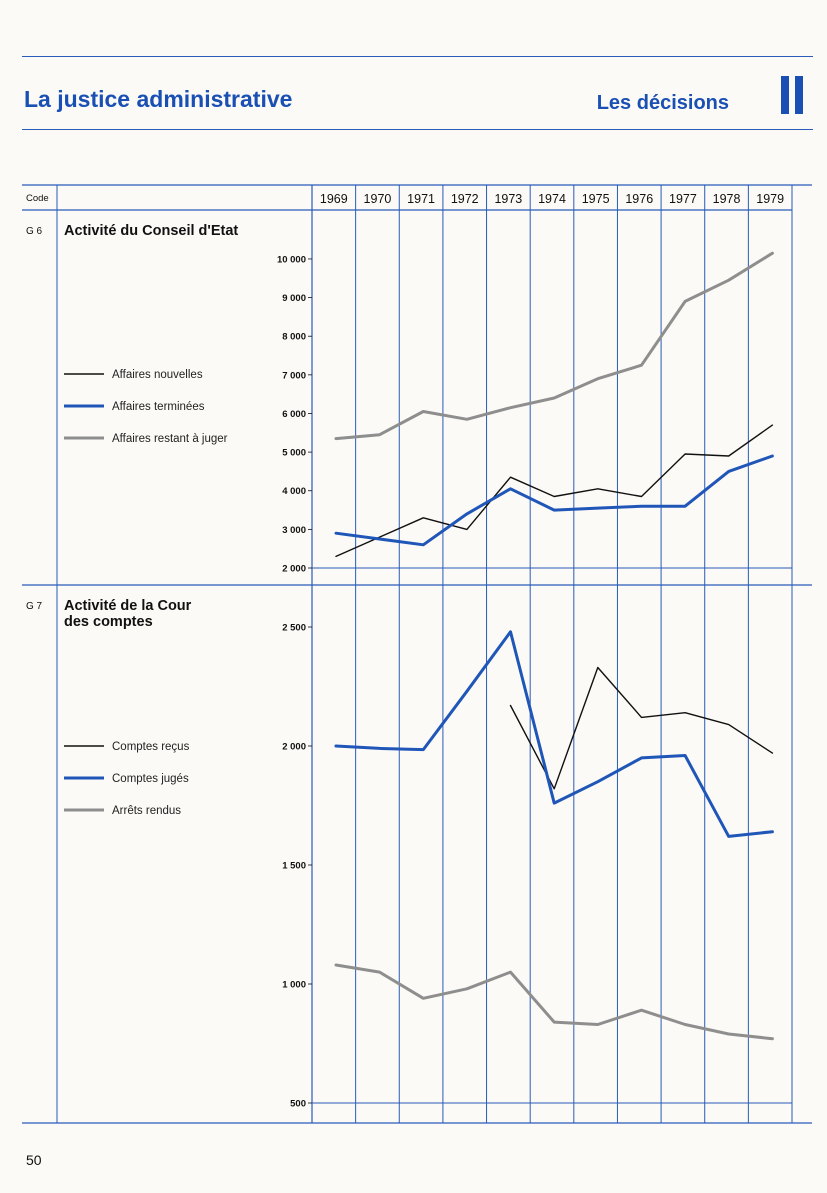 The image size is (827, 1193). What do you see at coordinates (151, 747) in the screenshot?
I see `legend-label: Comptes reçus` at bounding box center [151, 747].